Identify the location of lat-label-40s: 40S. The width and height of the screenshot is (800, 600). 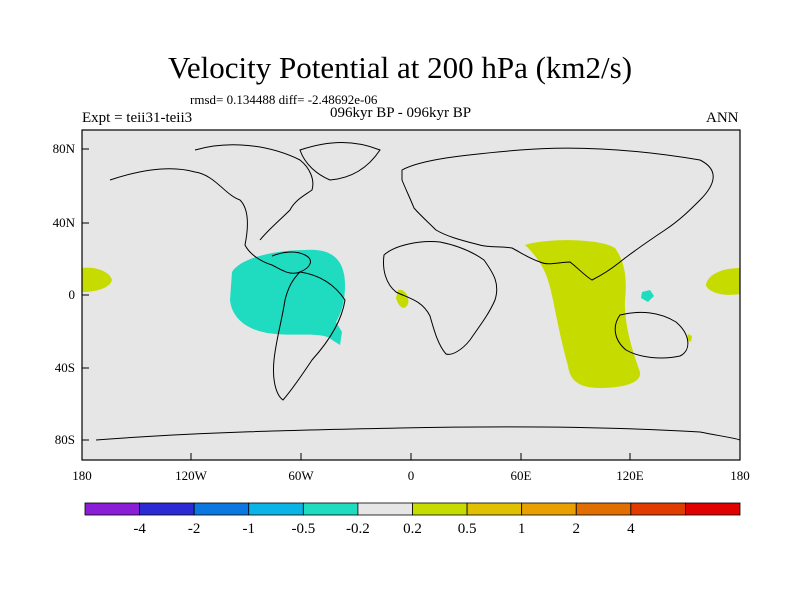
(65, 367).